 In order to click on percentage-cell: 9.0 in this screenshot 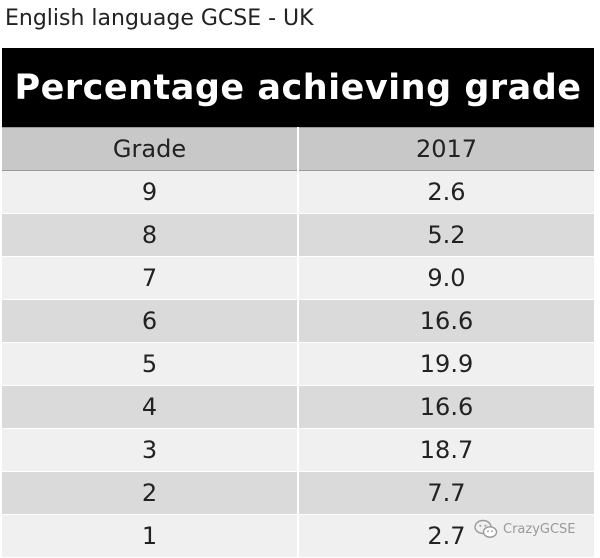, I will do `click(446, 278)`.